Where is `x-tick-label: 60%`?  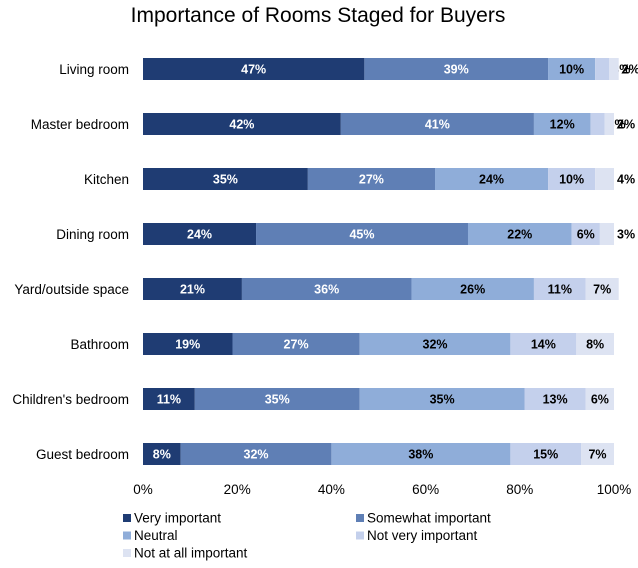
x-tick-label: 60% is located at coordinates (425, 489).